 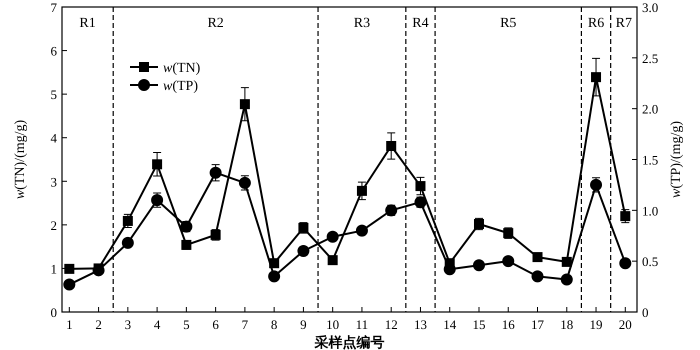 What do you see at coordinates (508, 23) in the screenshot?
I see `annotation: R5` at bounding box center [508, 23].